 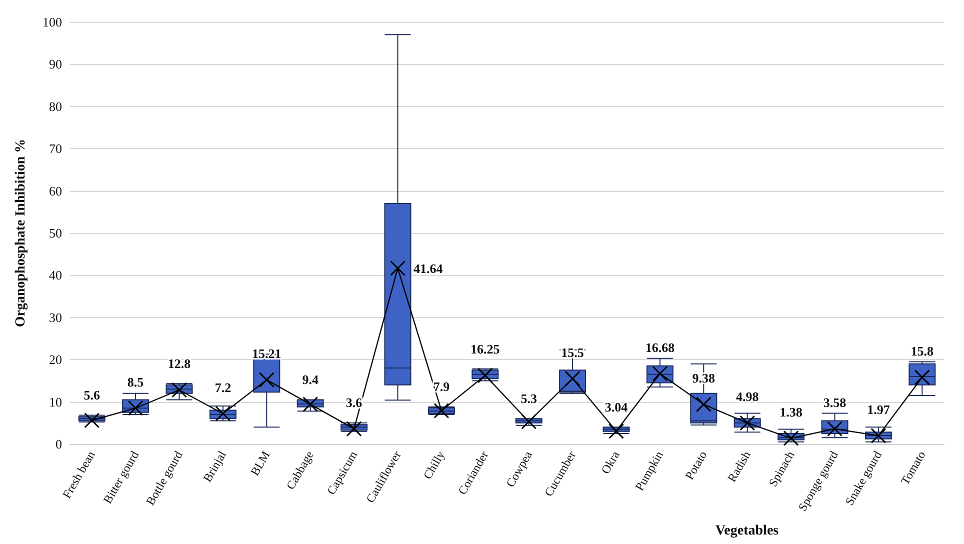 What do you see at coordinates (55, 190) in the screenshot?
I see `y-tick-label: 60` at bounding box center [55, 190].